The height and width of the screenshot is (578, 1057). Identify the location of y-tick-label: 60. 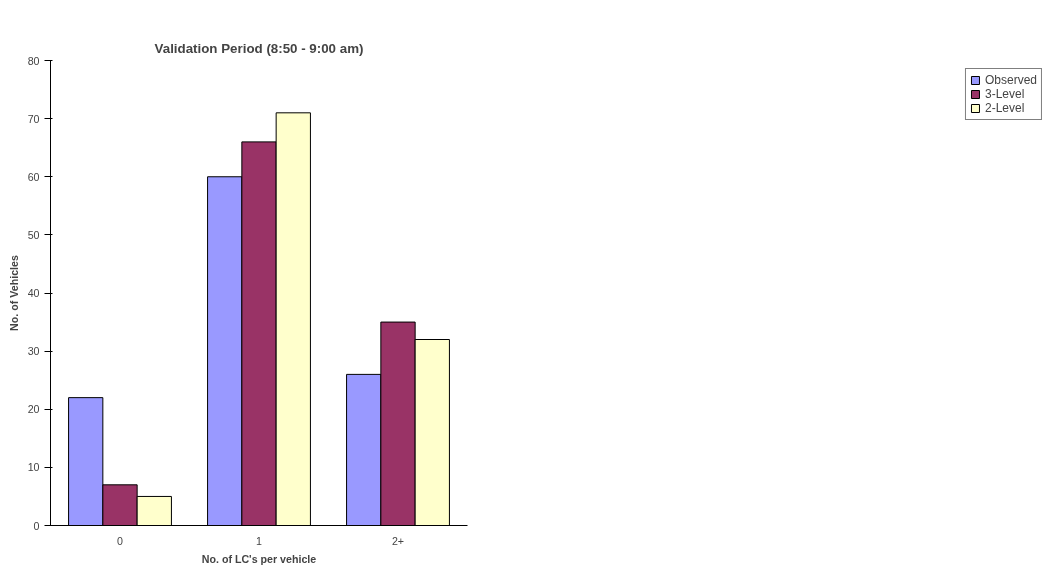
(33, 176).